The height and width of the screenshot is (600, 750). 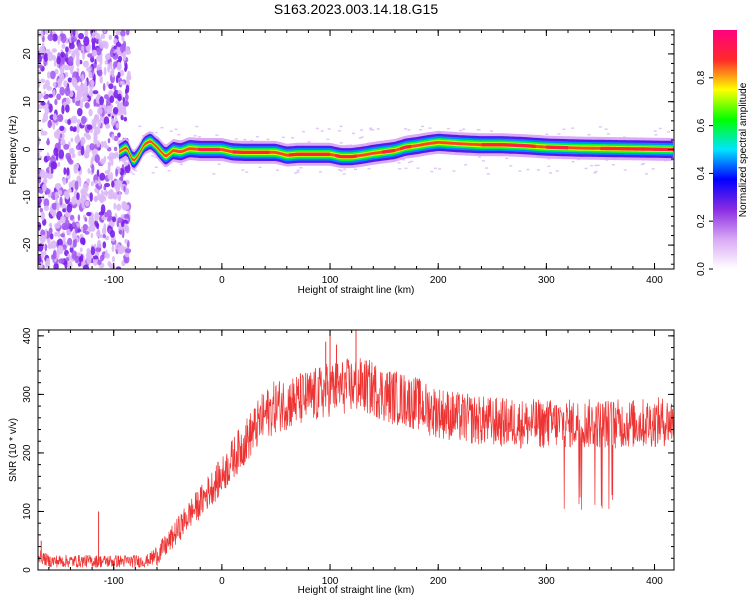 What do you see at coordinates (356, 290) in the screenshot?
I see `spectrogram-x-label: Height of straight line (km)` at bounding box center [356, 290].